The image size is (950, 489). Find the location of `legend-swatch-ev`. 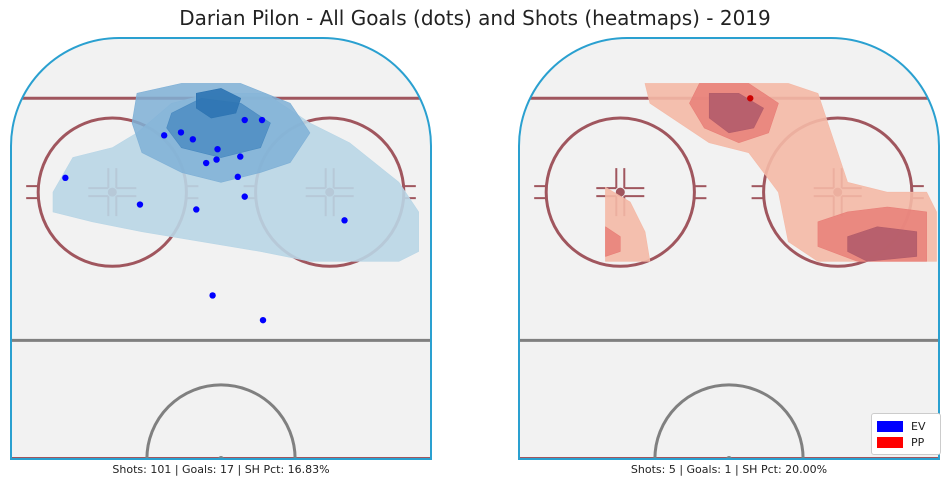

legend-swatch-ev is located at coordinates (890, 426).